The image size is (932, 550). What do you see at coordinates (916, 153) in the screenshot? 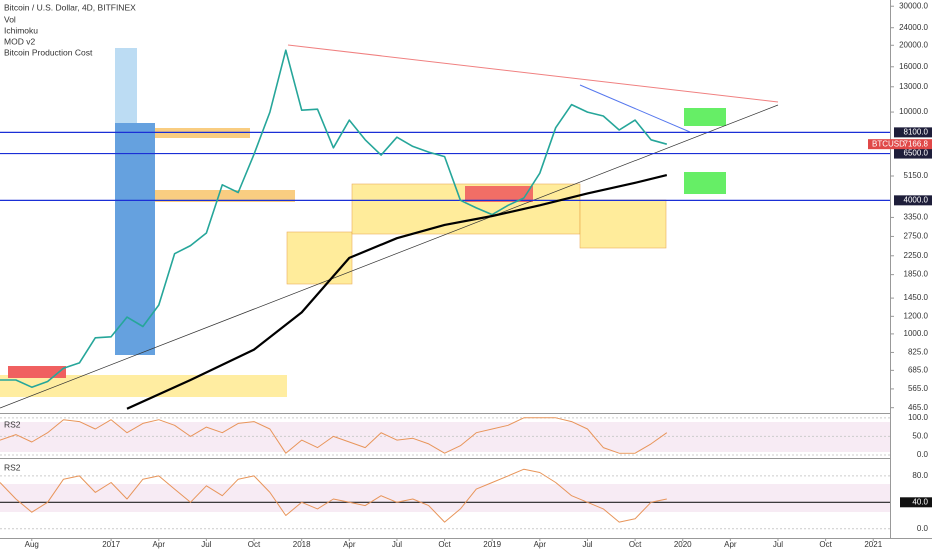
I see `level-label: 6500.0` at bounding box center [916, 153].